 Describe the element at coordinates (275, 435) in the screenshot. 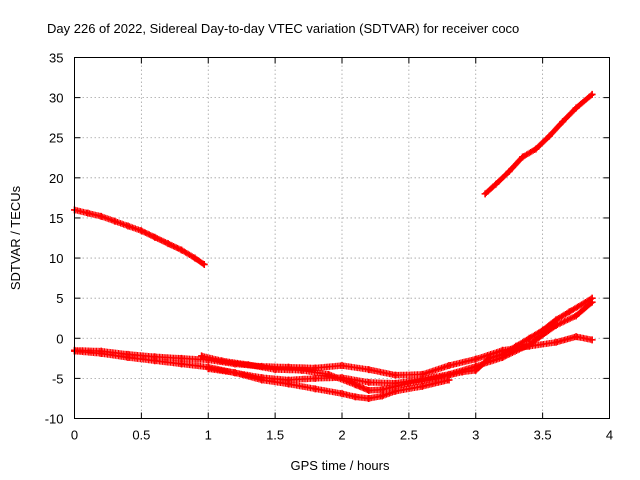

I see `x-tick-label: 1.5` at that location.